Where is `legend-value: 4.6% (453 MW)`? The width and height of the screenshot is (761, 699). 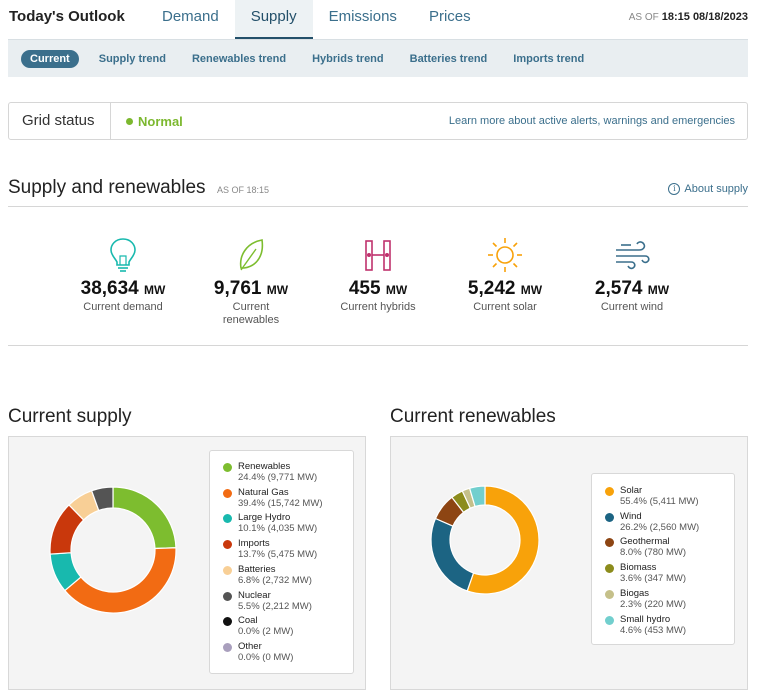 legend-value: 4.6% (453 MW) is located at coordinates (653, 630).